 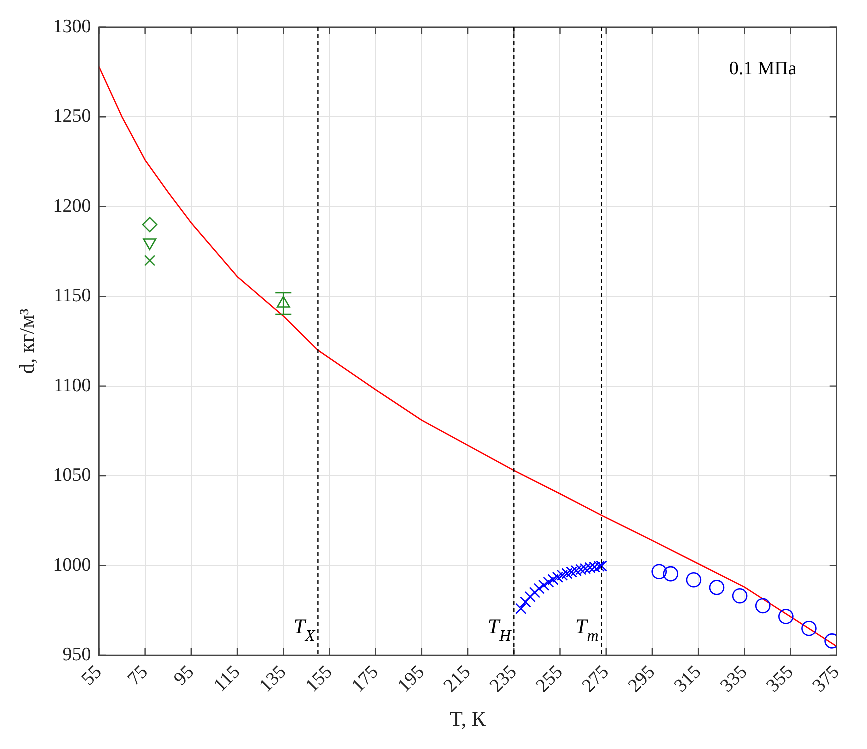 I want to click on y-axis-title: d, кг/м³, so click(x=27, y=341).